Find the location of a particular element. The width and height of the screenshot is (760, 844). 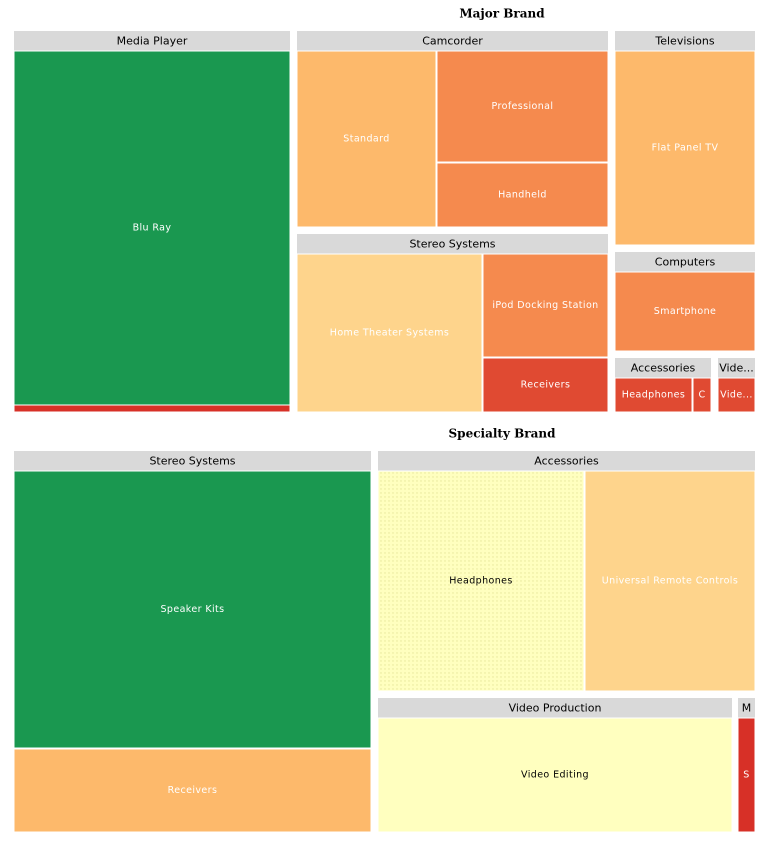

group-header-media-player is located at coordinates (152, 41).